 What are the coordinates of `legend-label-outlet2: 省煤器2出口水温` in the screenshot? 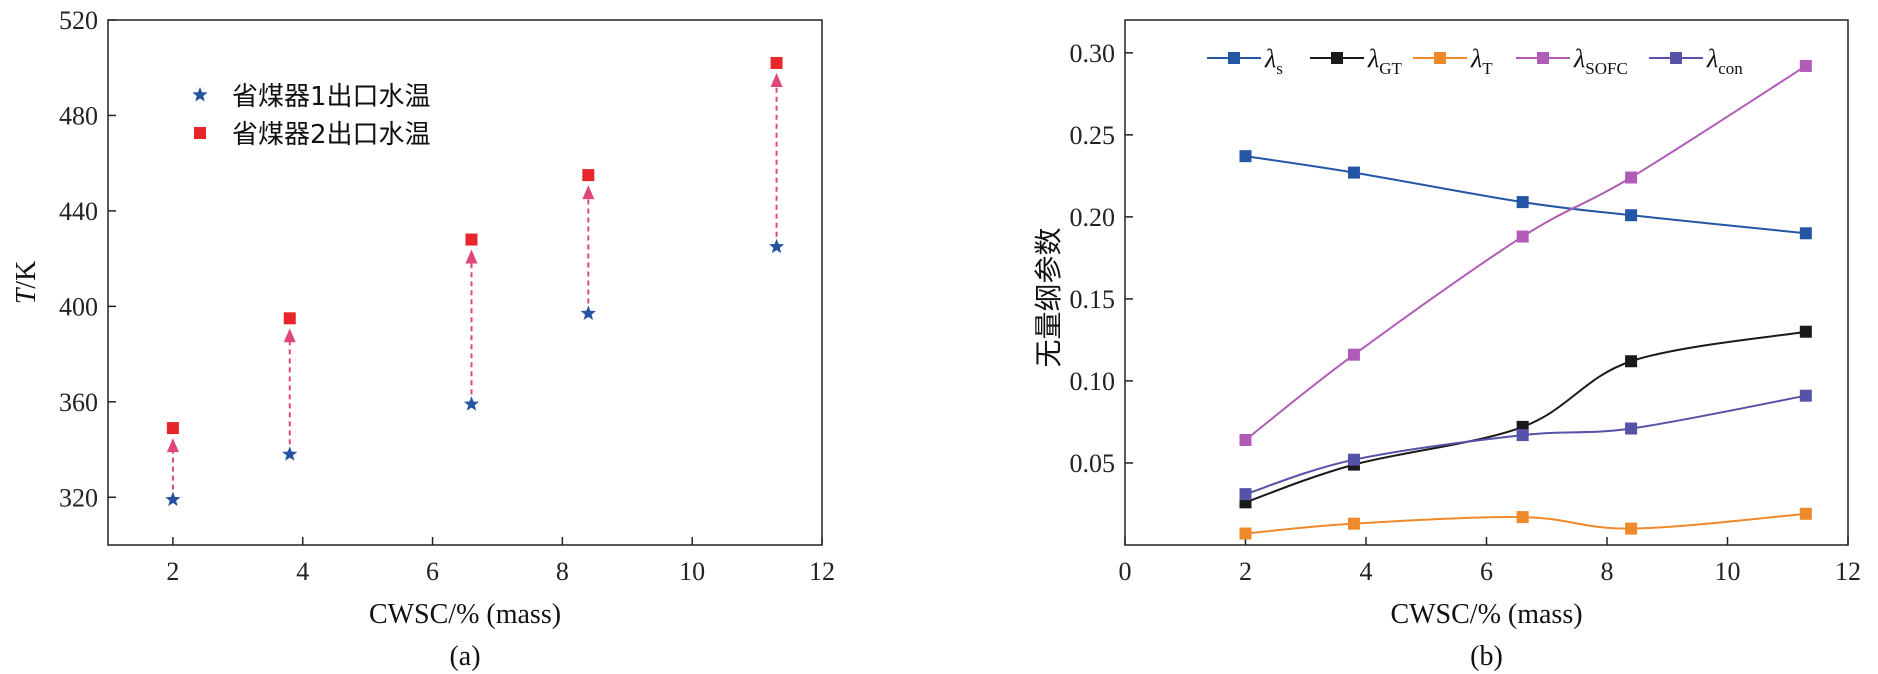 It's located at (331, 135).